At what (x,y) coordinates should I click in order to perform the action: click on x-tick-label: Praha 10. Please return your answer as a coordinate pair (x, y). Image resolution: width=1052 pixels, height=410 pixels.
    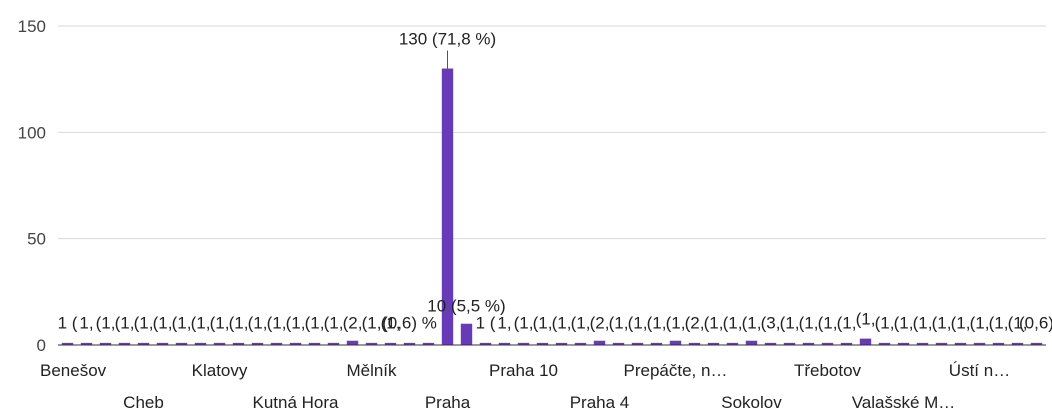
    Looking at the image, I should click on (523, 370).